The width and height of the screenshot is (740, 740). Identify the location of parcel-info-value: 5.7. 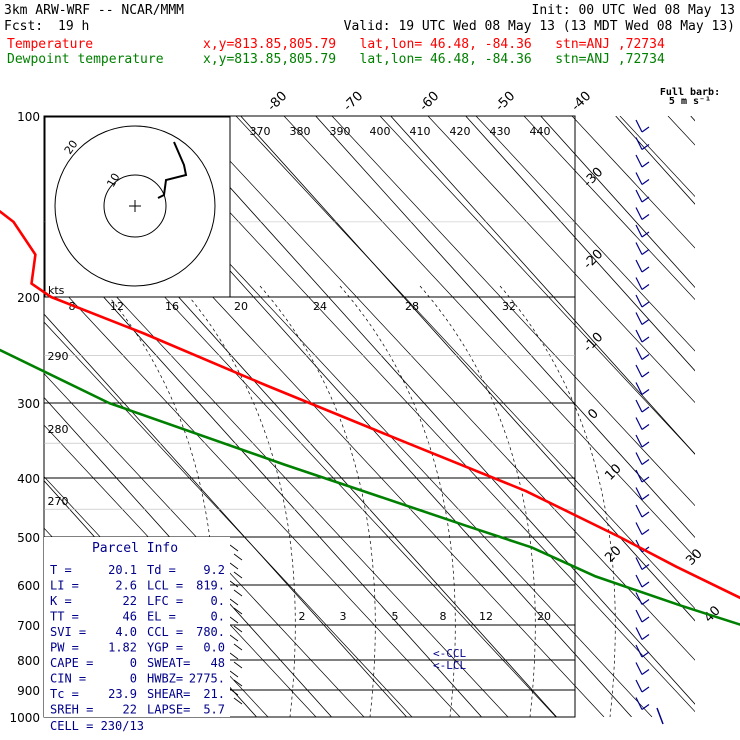
(214, 710).